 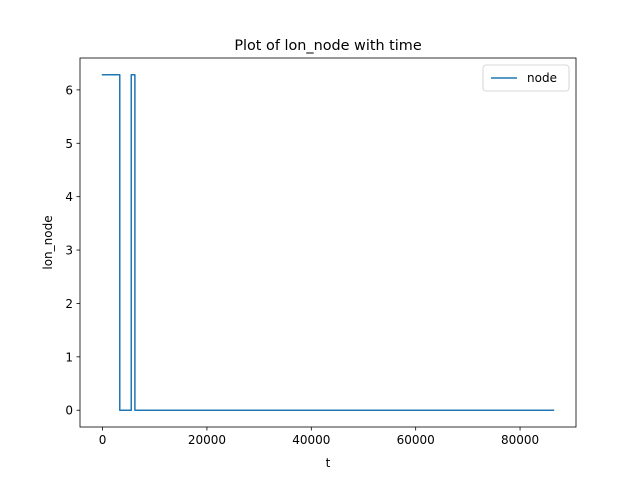 What do you see at coordinates (69, 304) in the screenshot?
I see `y-tick-label: 2` at bounding box center [69, 304].